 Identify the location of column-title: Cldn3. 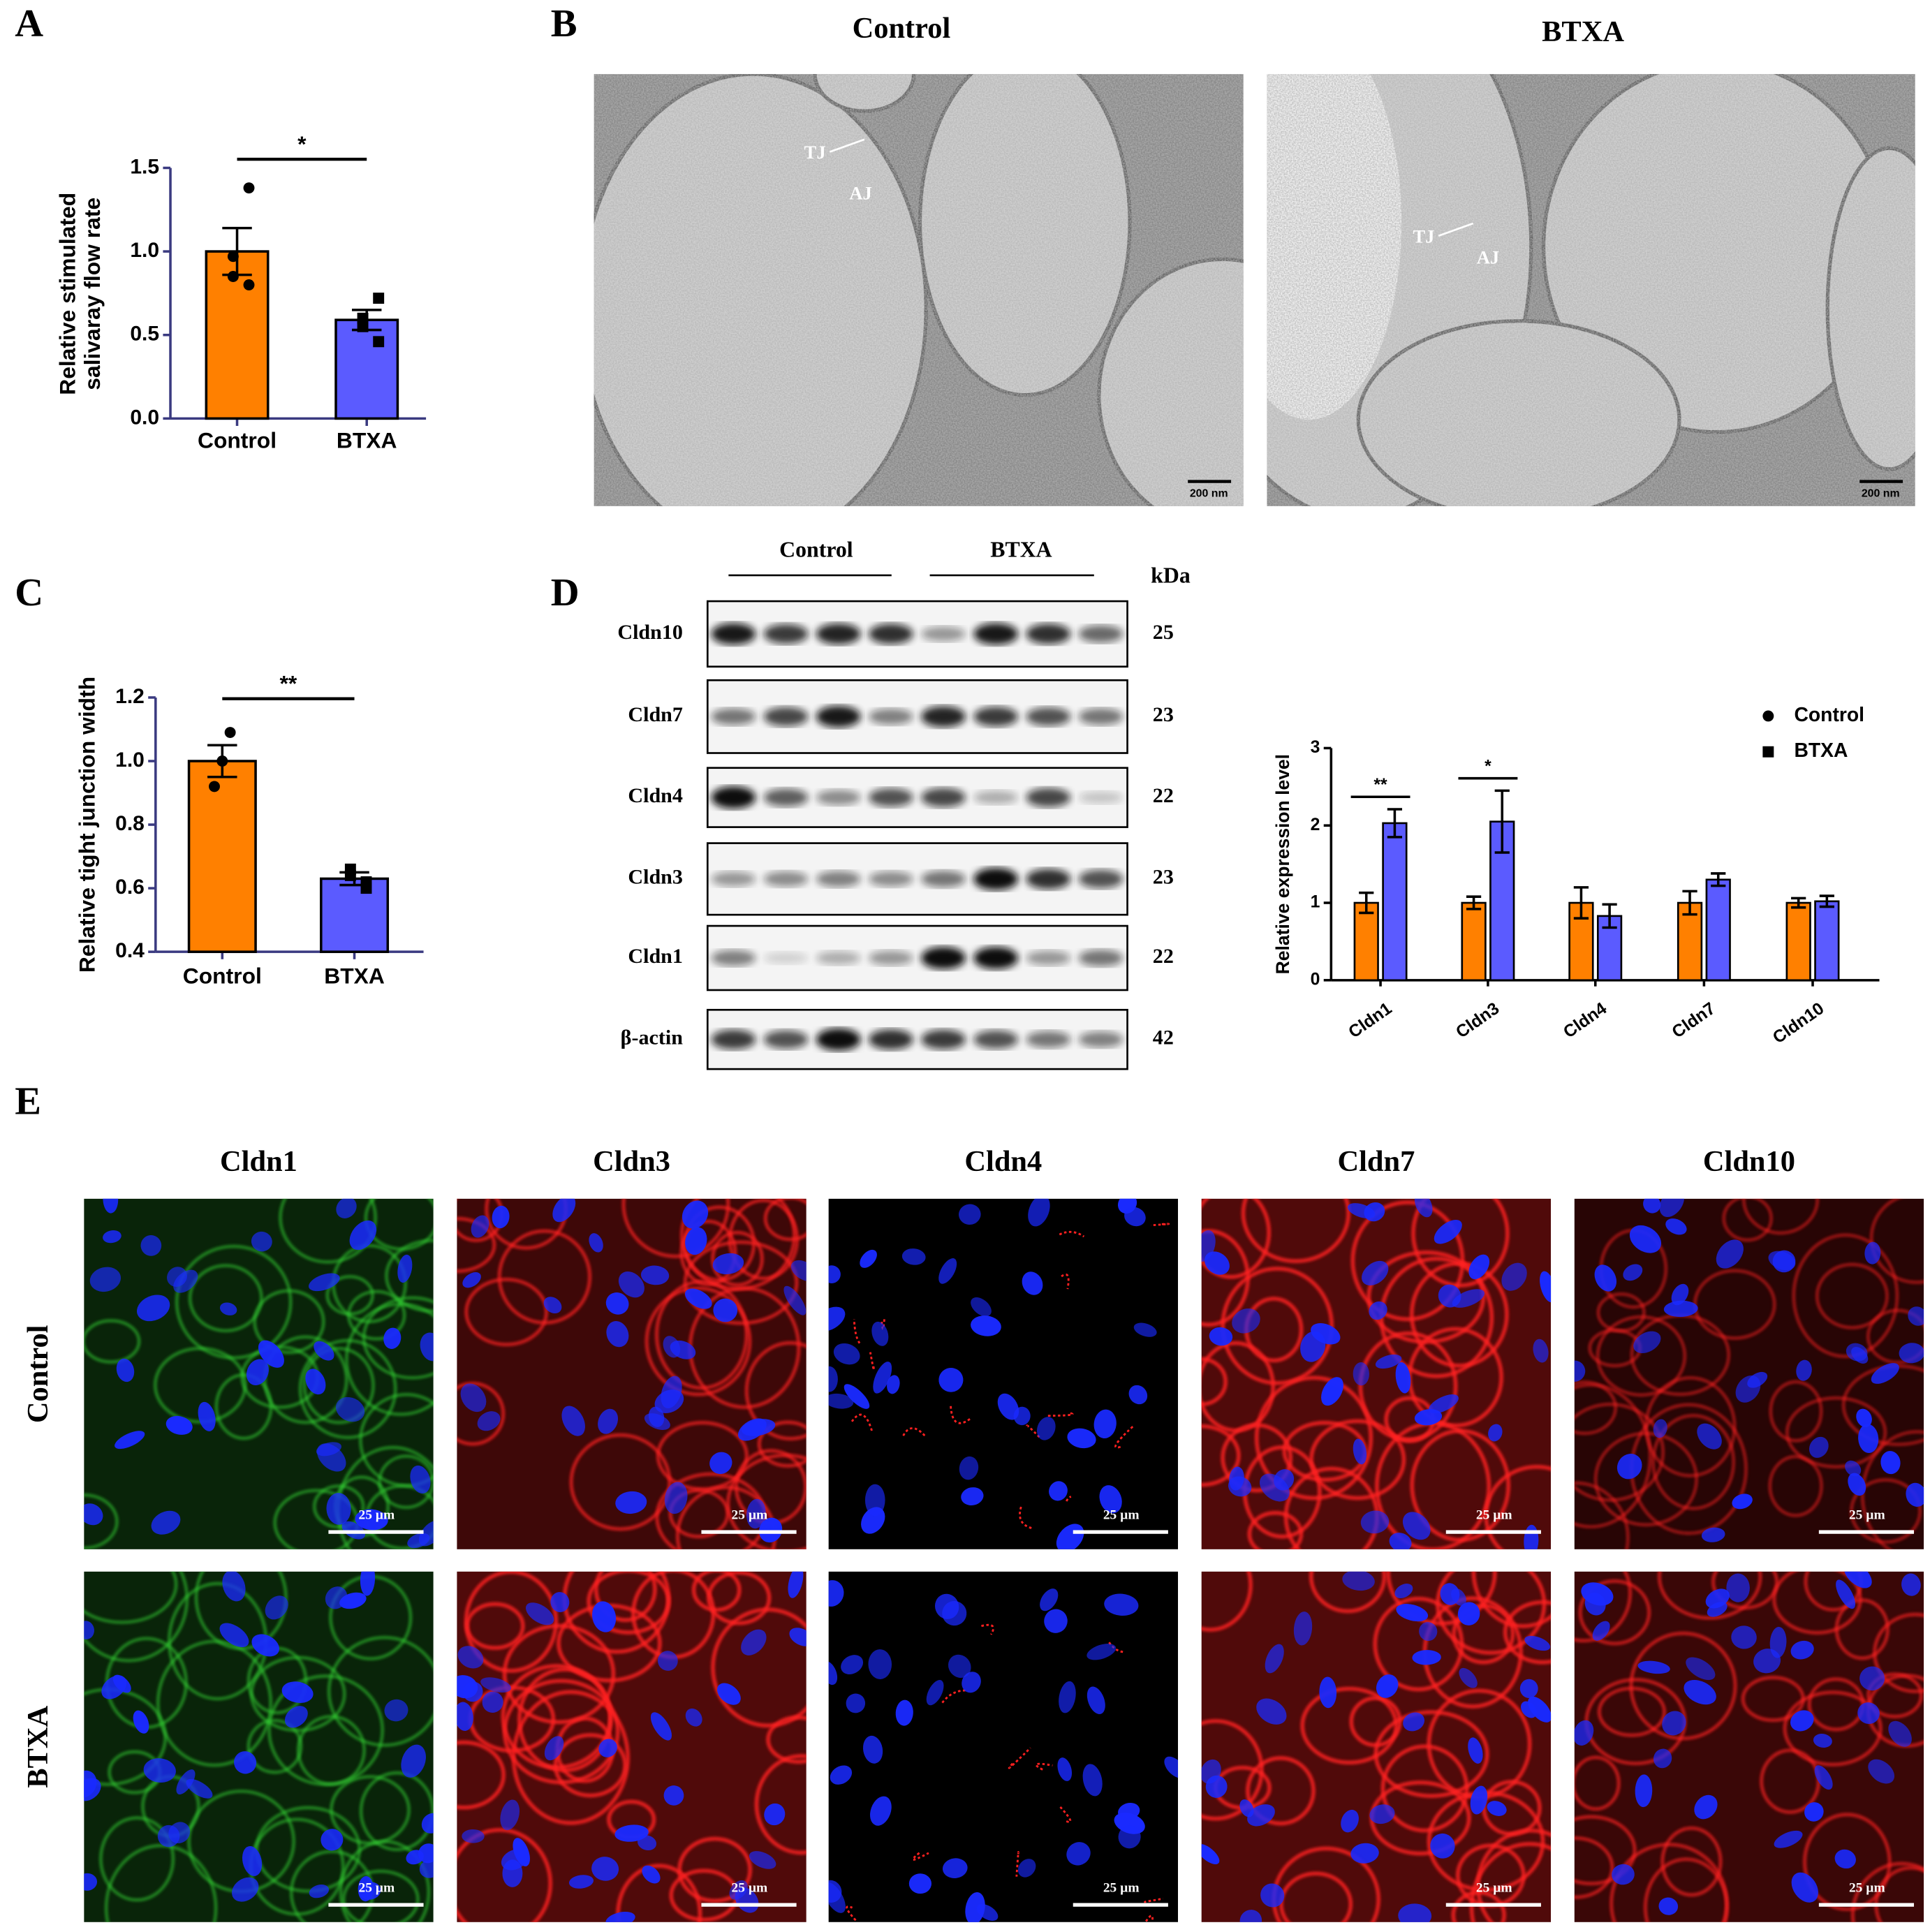
(631, 1162).